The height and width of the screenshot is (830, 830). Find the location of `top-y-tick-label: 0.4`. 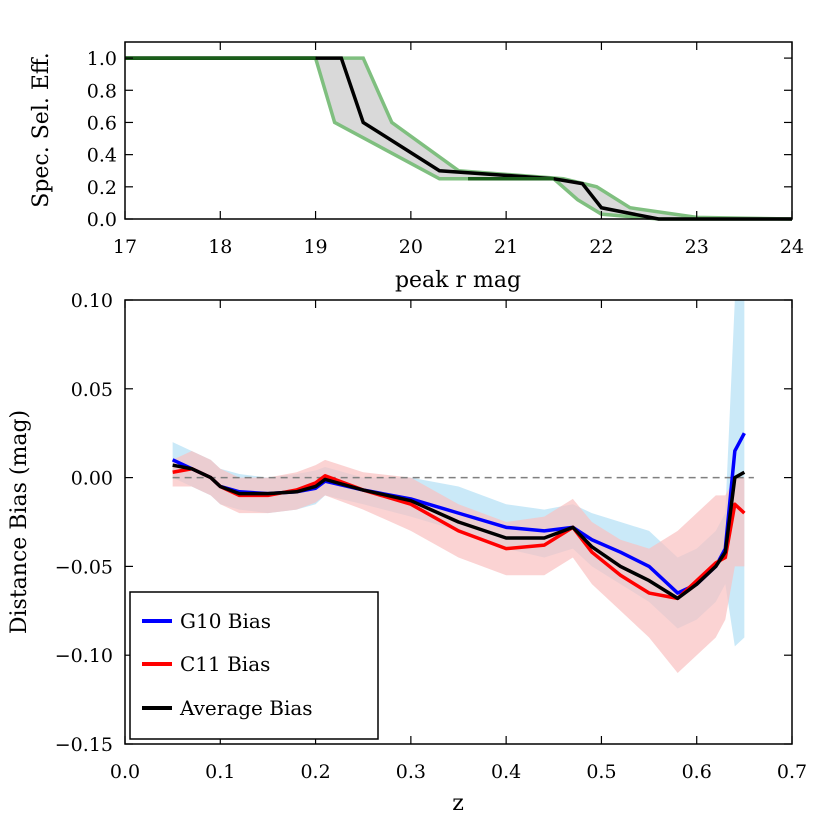

top-y-tick-label: 0.4 is located at coordinates (102, 156).